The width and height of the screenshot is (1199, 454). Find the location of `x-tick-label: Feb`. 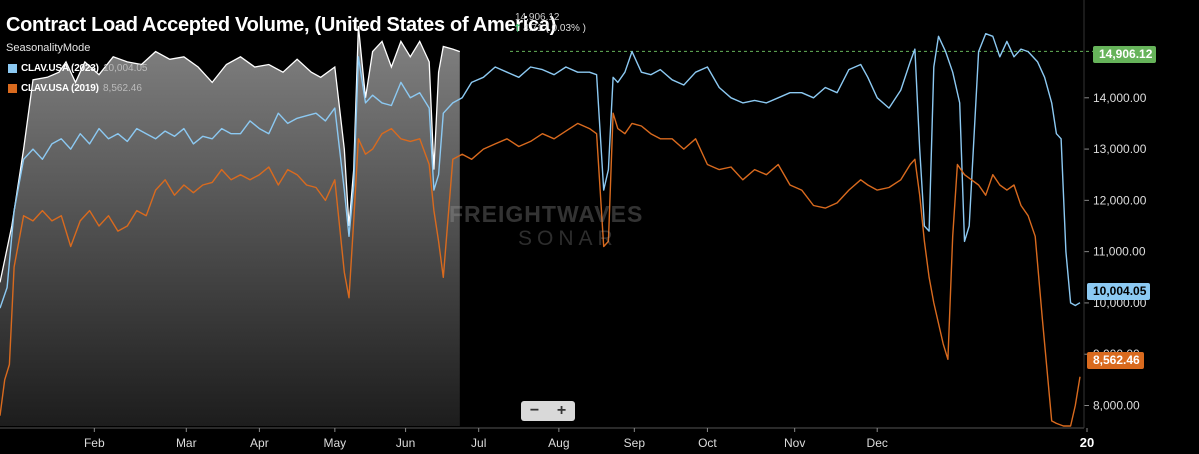

x-tick-label: Feb is located at coordinates (94, 443).